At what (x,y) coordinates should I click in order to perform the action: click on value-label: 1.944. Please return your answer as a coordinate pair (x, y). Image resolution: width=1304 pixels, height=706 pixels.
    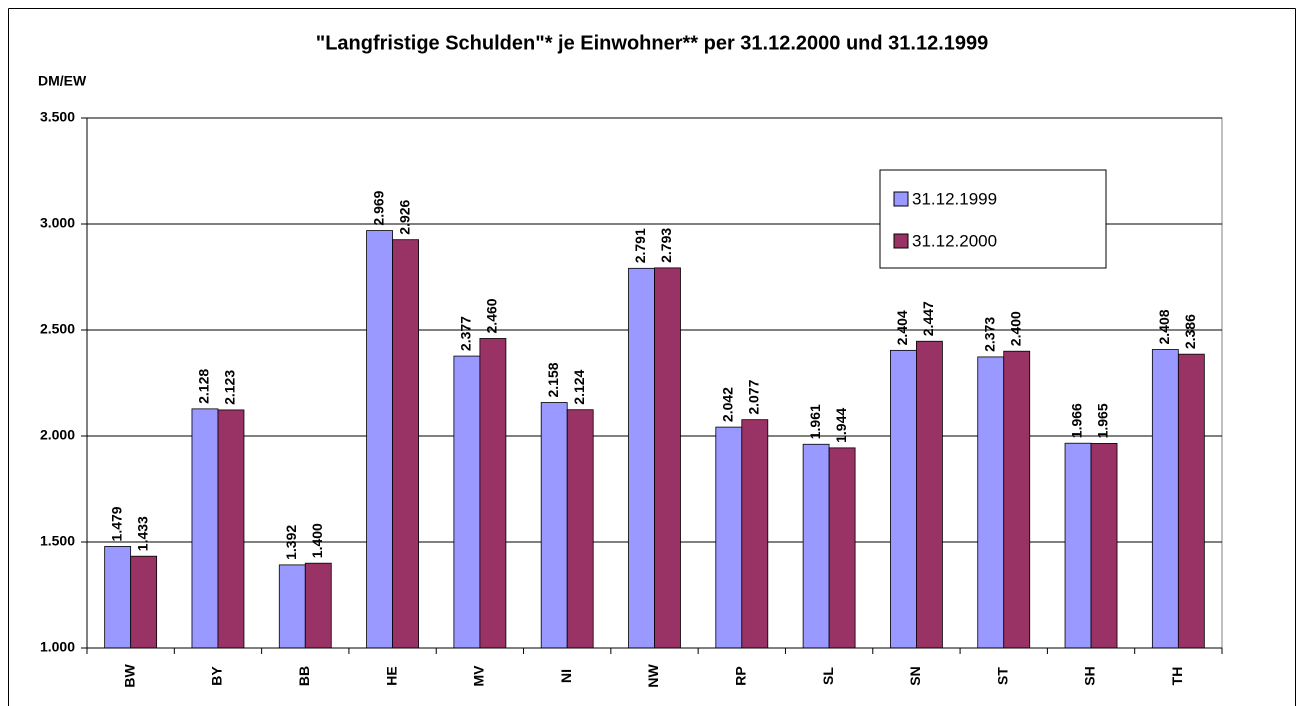
    Looking at the image, I should click on (841, 425).